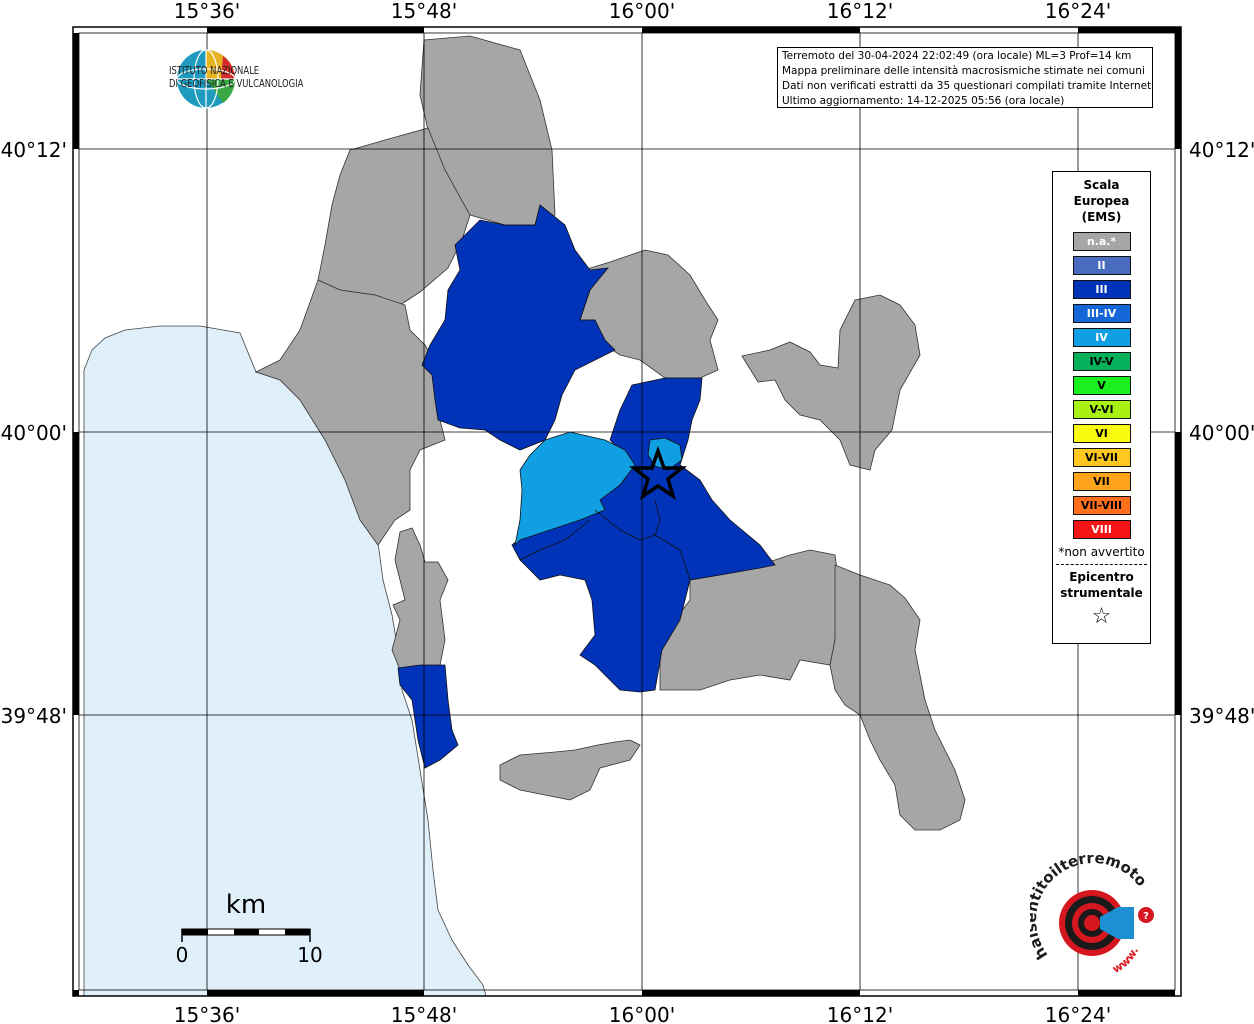 The image size is (1254, 1024). What do you see at coordinates (575, 489) in the screenshot?
I see `municipality-iv-west` at bounding box center [575, 489].